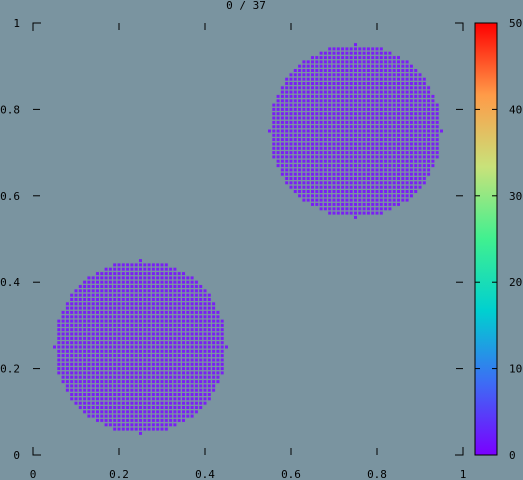  I want to click on y-tick-label: 1, so click(16, 23).